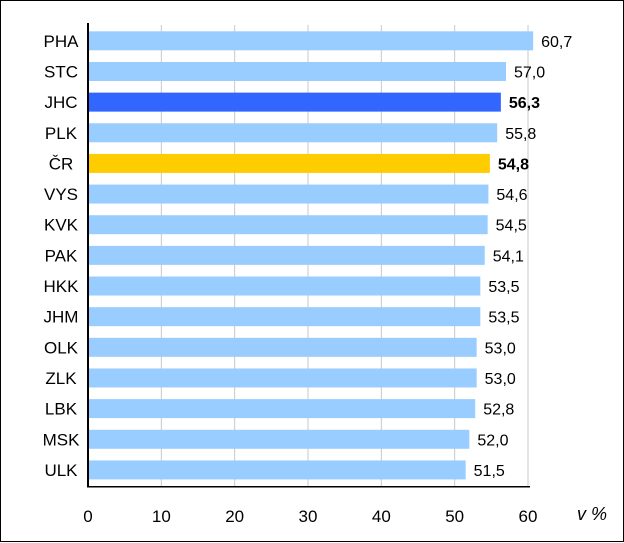 The width and height of the screenshot is (624, 543). What do you see at coordinates (87, 516) in the screenshot?
I see `x-tick-0: 0` at bounding box center [87, 516].